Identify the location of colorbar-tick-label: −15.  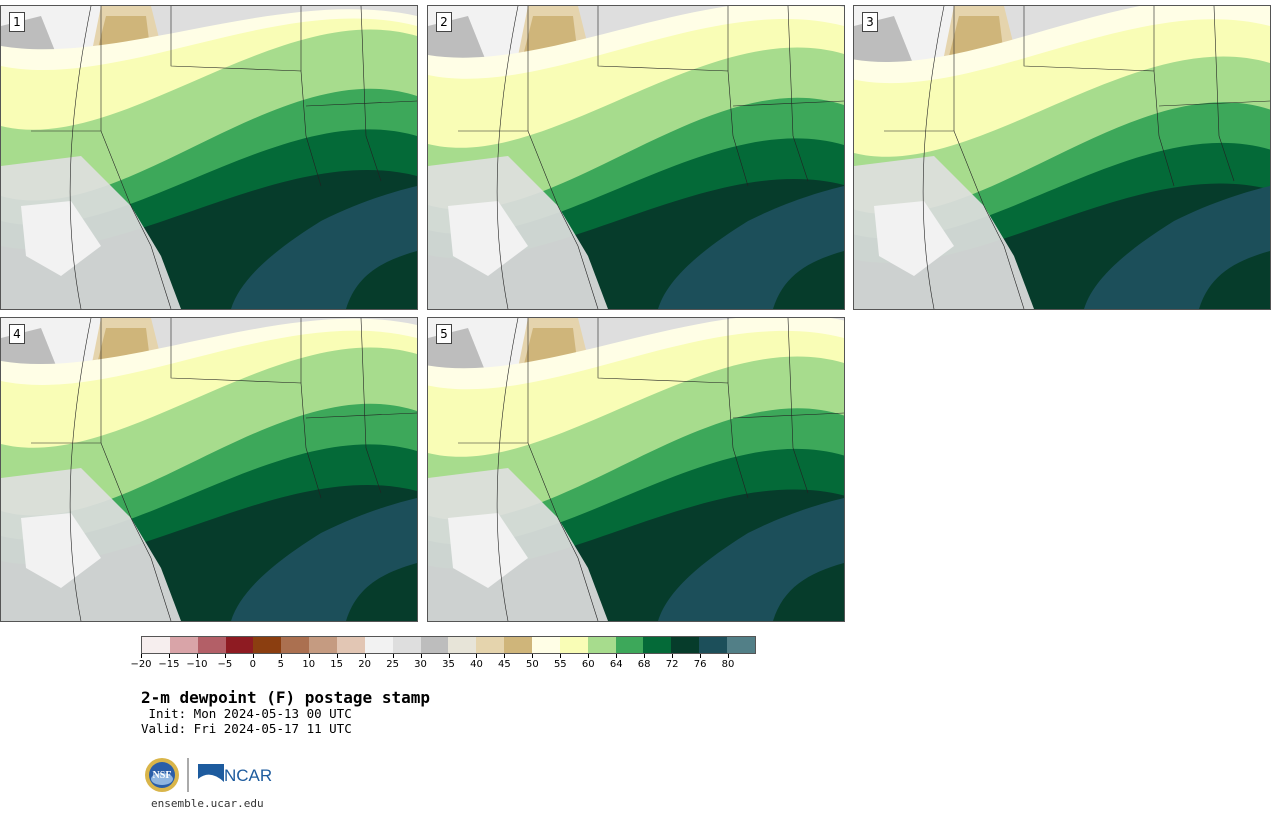
(169, 664).